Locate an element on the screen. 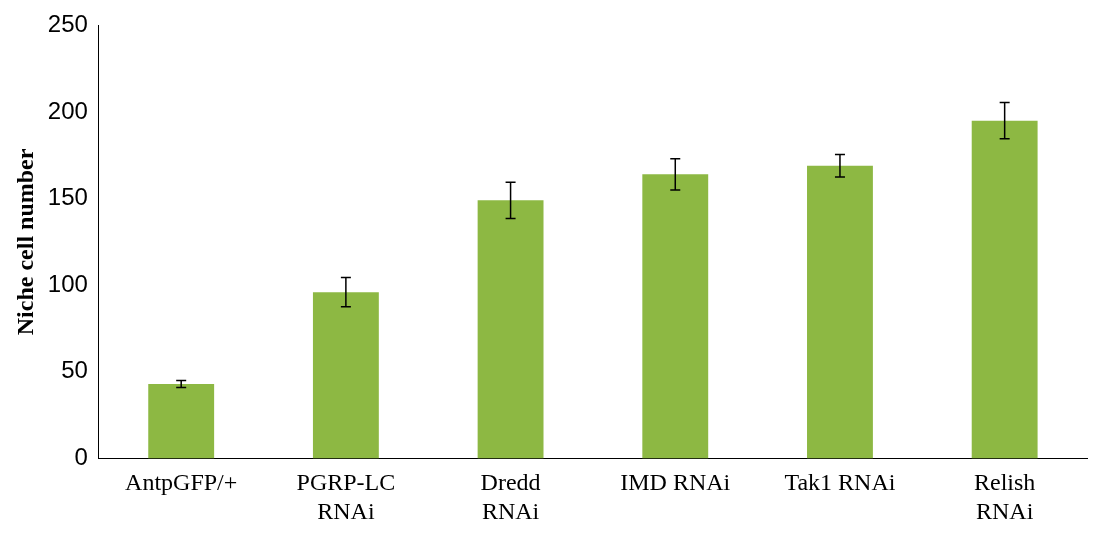 Image resolution: width=1105 pixels, height=538 pixels. y-tick-label: 250 is located at coordinates (67, 24).